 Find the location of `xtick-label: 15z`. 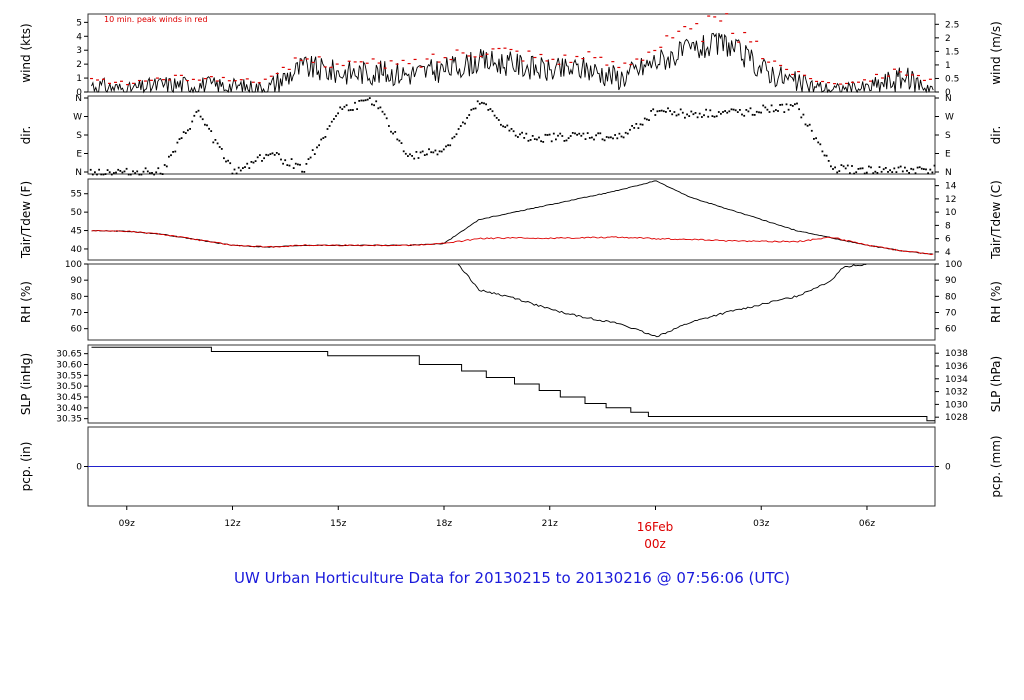

xtick-label: 15z is located at coordinates (338, 524).